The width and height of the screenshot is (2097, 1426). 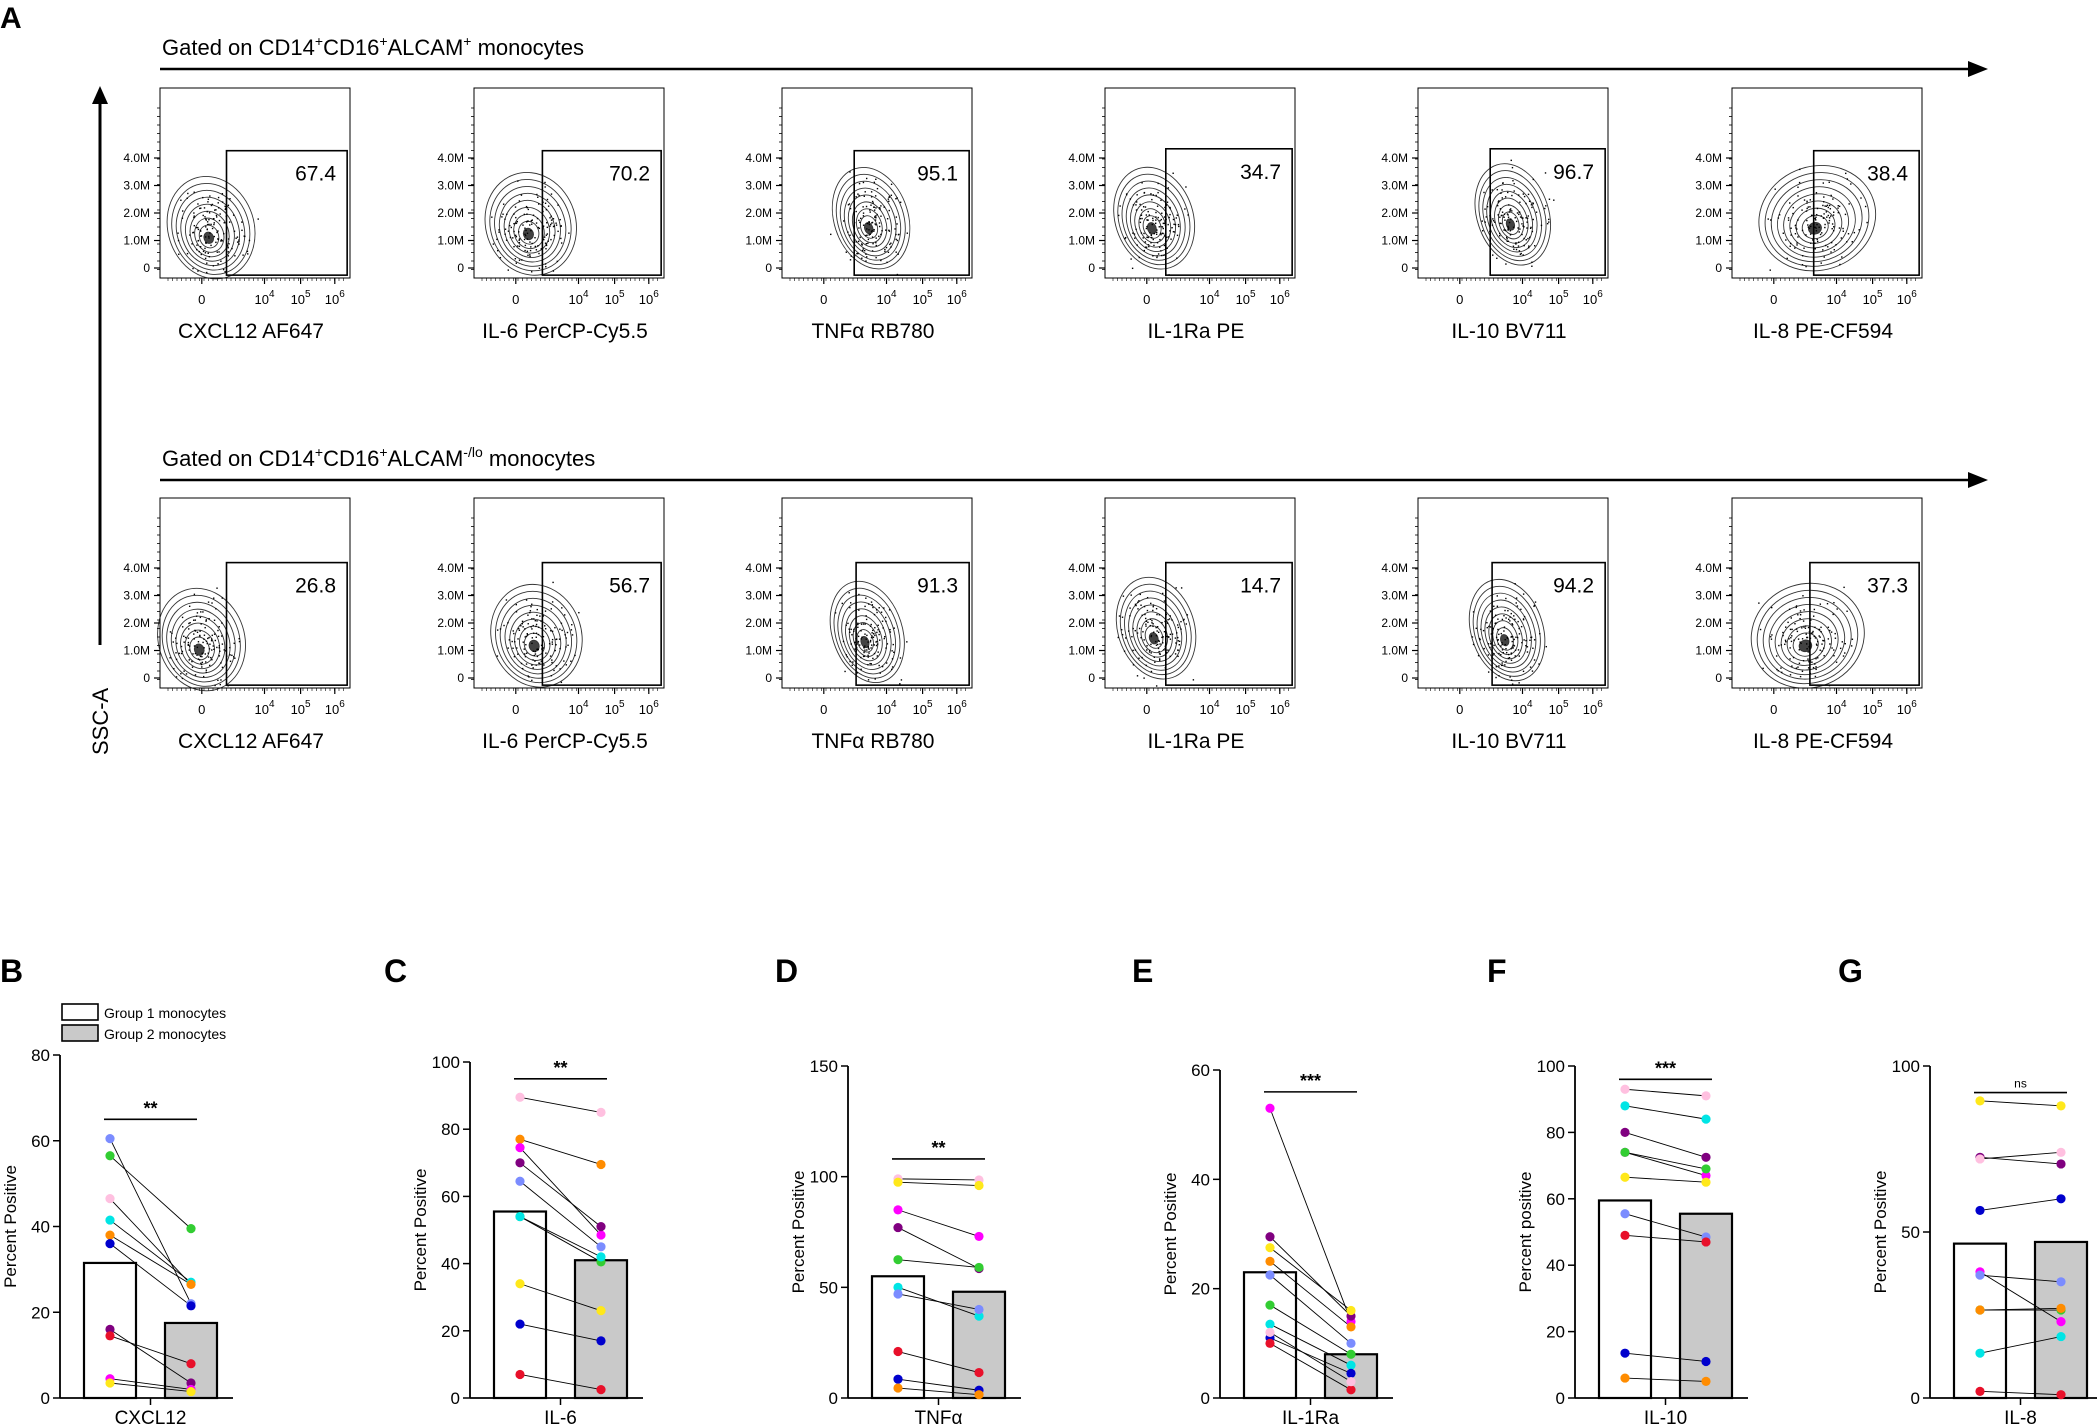 What do you see at coordinates (622, 294) in the screenshot?
I see `tick-exp: 5` at bounding box center [622, 294].